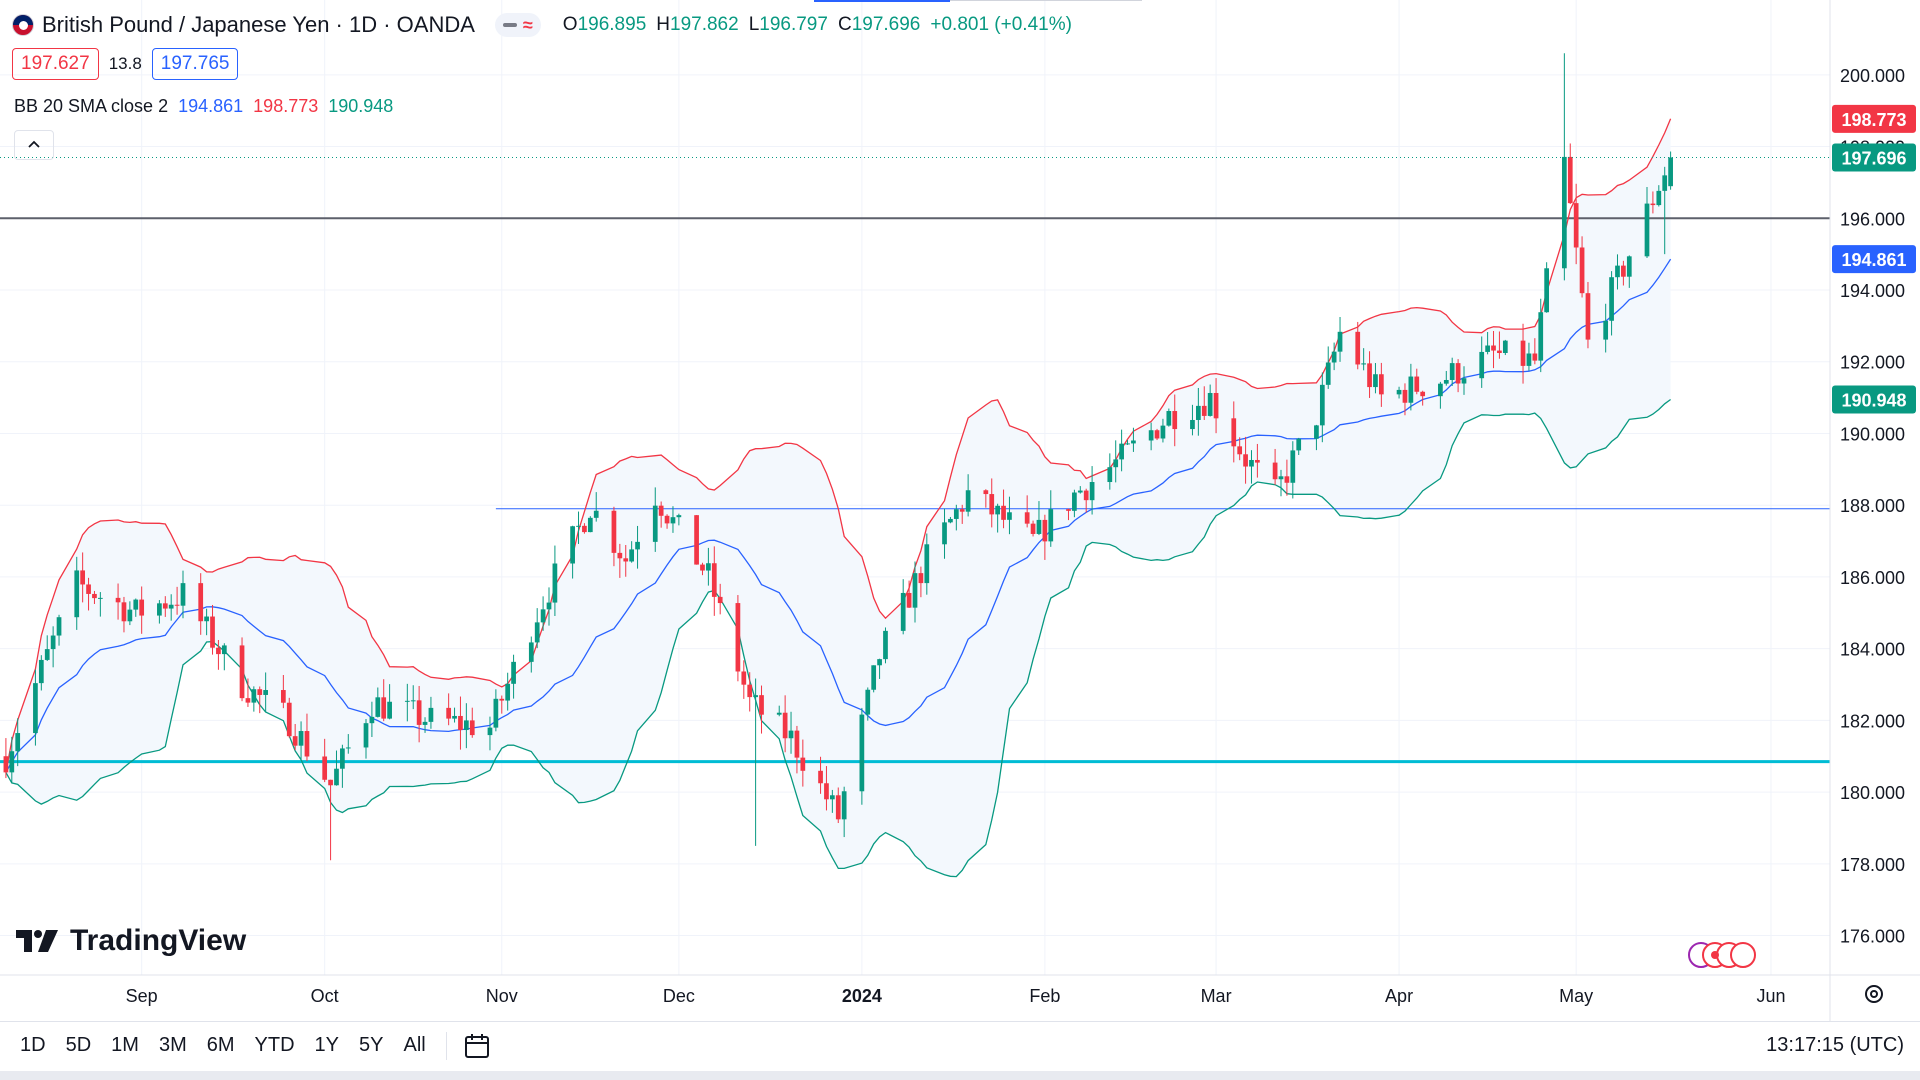 The image size is (1920, 1080). I want to click on range-3m-button: 3M, so click(172, 1045).